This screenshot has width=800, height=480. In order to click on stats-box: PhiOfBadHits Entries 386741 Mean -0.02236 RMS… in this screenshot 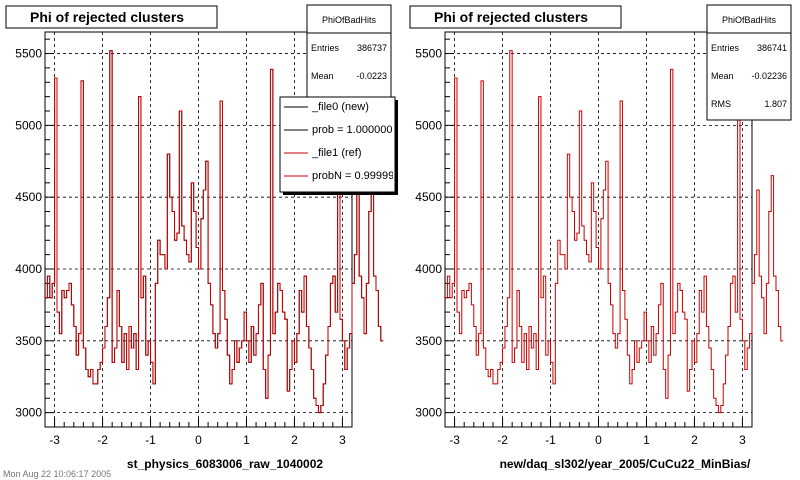, I will do `click(749, 62)`.